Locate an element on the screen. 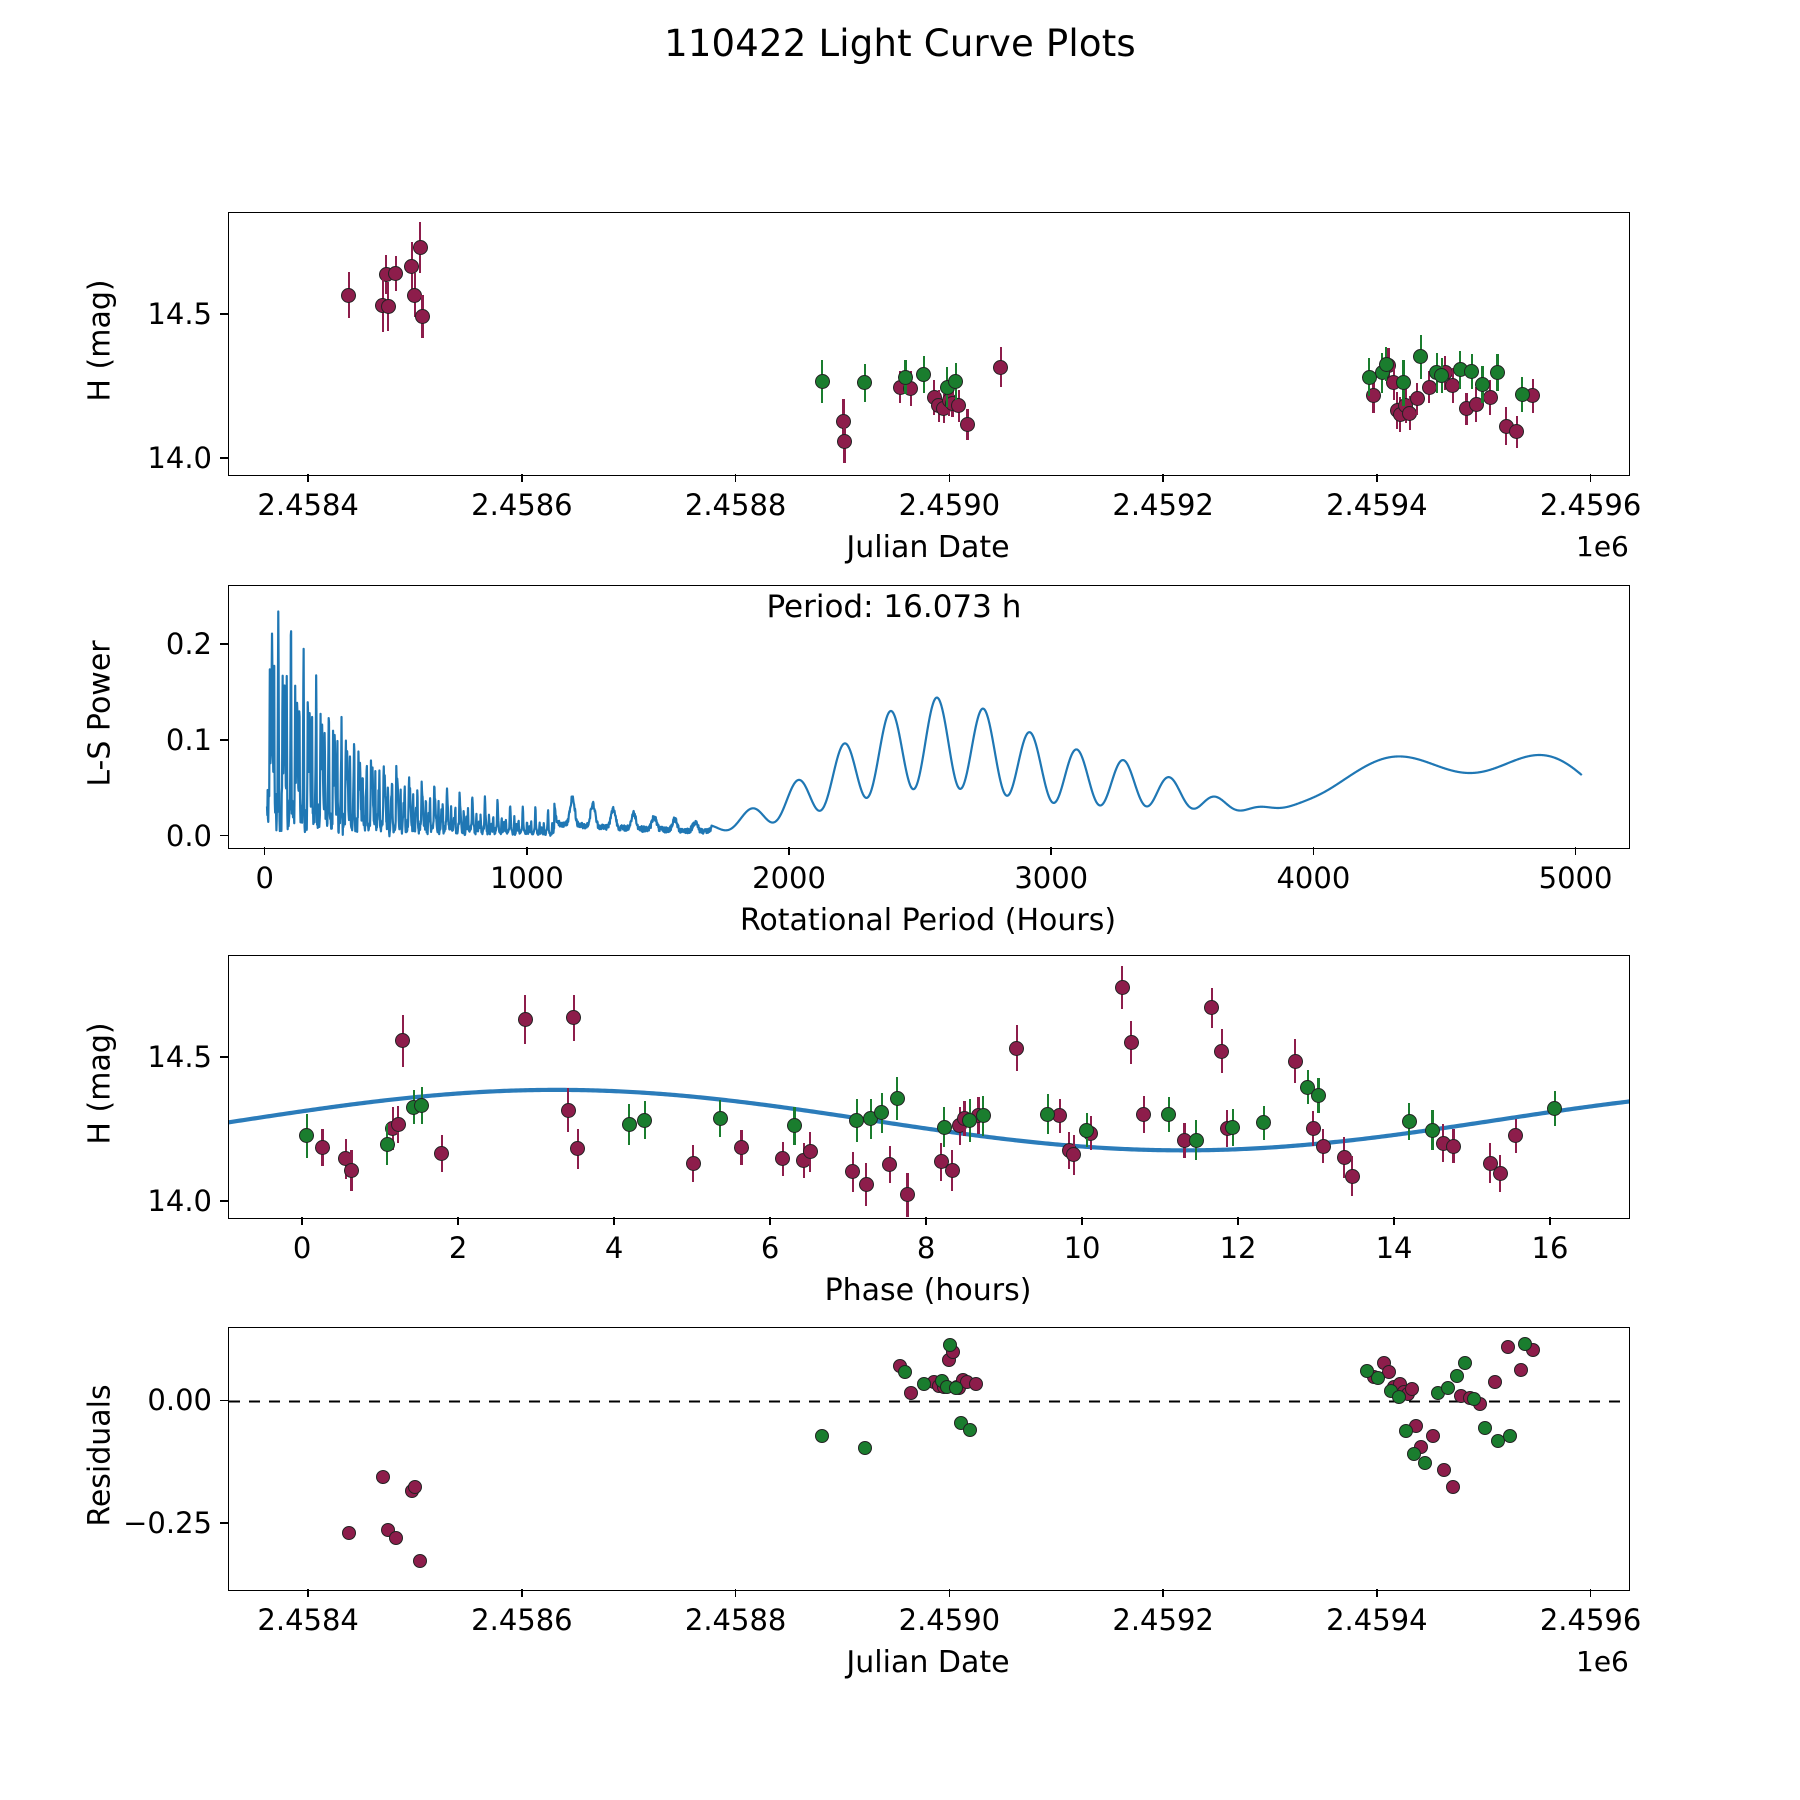 The width and height of the screenshot is (1800, 1800). x-axis-offset-light-curve: 1e6 is located at coordinates (1602, 546).